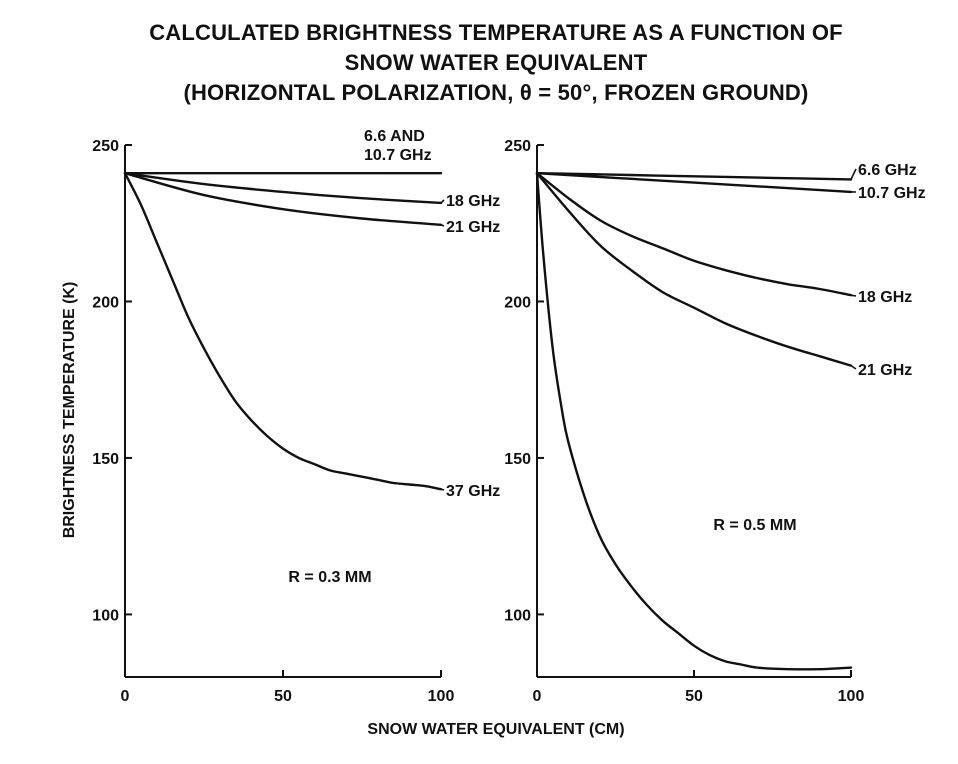 The height and width of the screenshot is (764, 958). I want to click on chart-title-line: SNOW WATER EQUIVALENT, so click(496, 62).